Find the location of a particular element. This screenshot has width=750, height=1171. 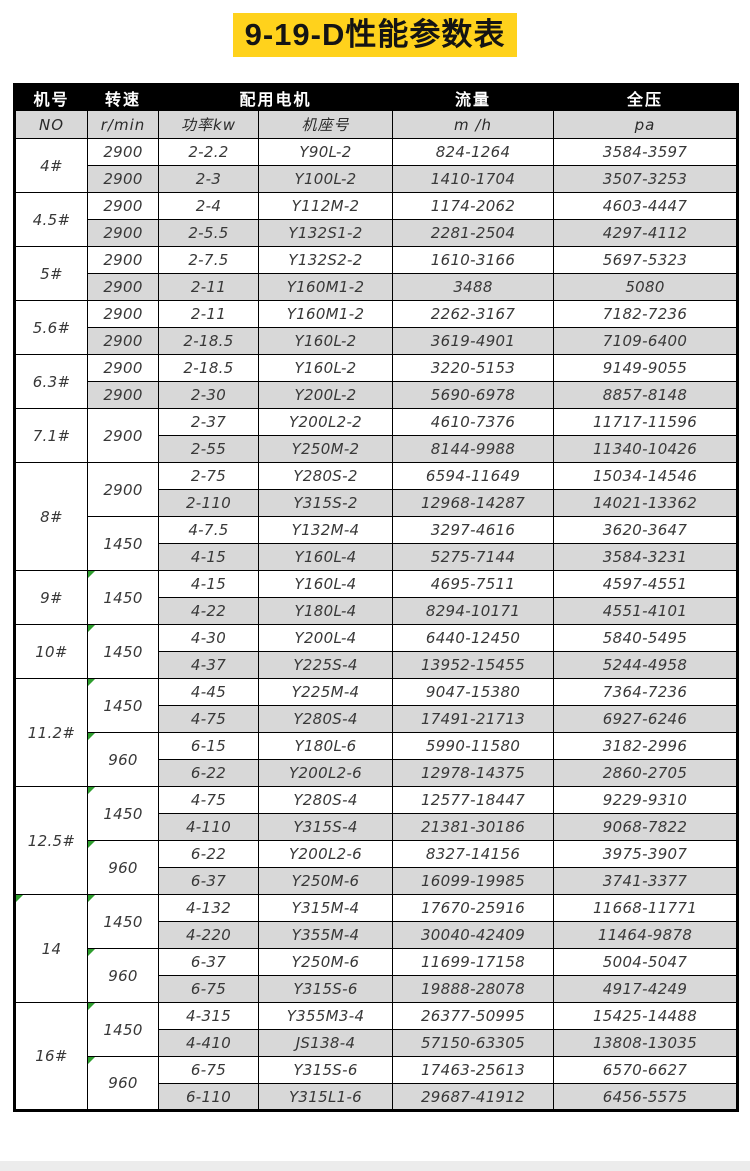

cell-text: 14021-13362 is located at coordinates (645, 503).